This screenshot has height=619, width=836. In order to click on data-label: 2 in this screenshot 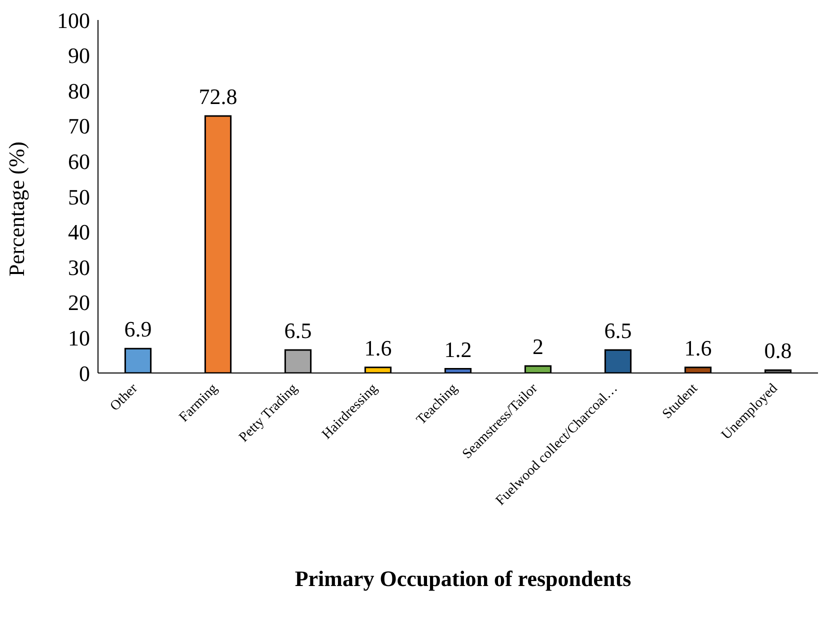, I will do `click(538, 346)`.